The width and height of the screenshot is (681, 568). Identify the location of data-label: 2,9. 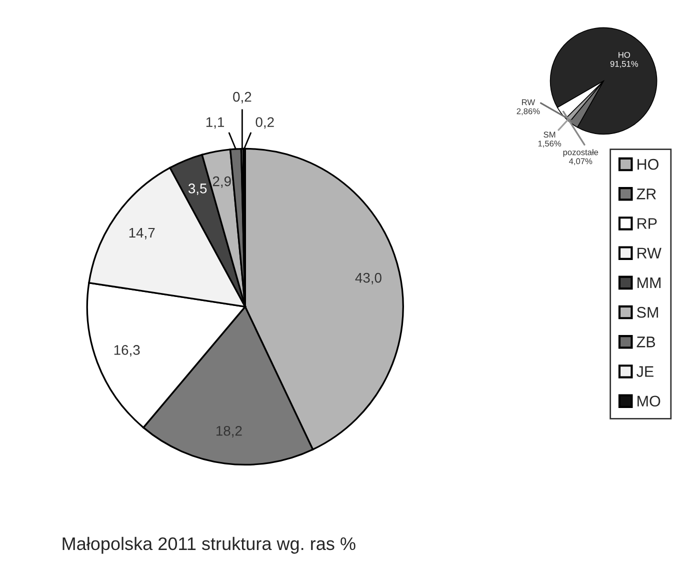
(221, 182).